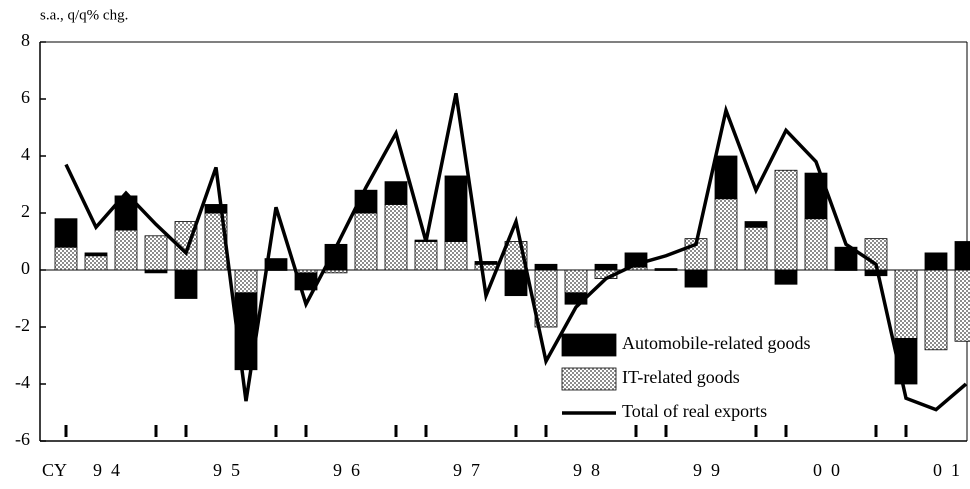 The height and width of the screenshot is (489, 970). I want to click on y-tick-label: 2, so click(25, 211).